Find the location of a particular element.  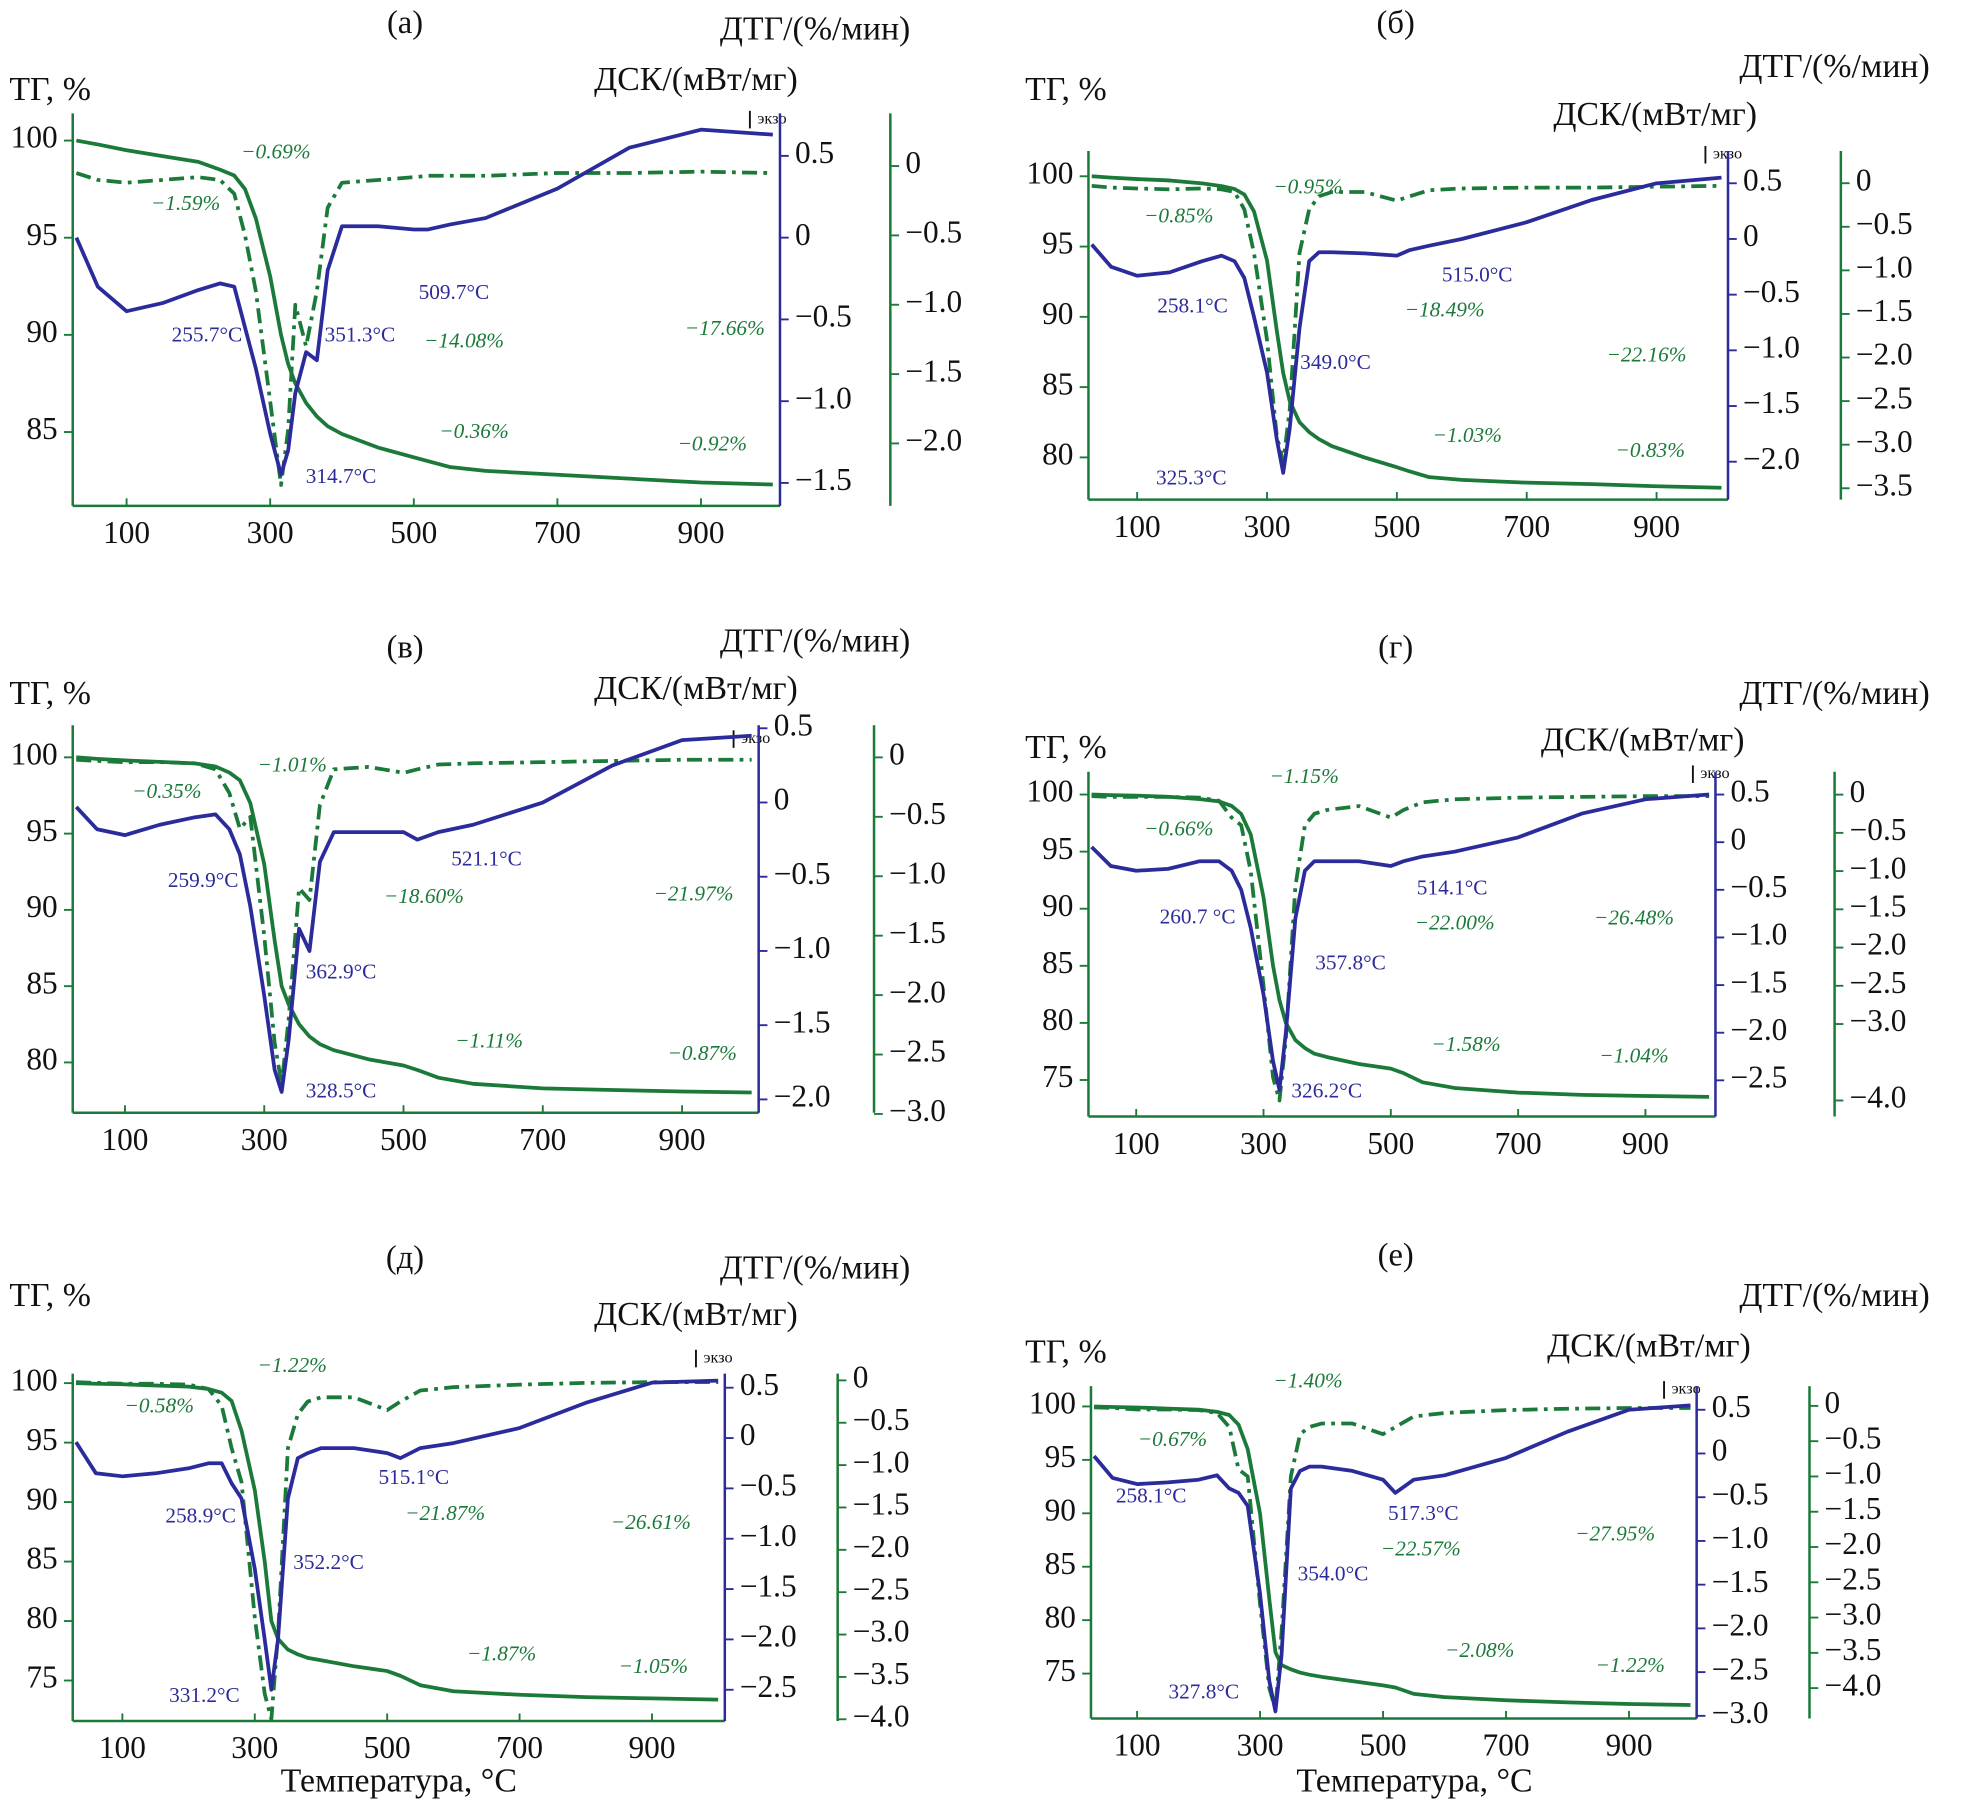

dsc-tick-label: −3.0 is located at coordinates (1740, 1712).